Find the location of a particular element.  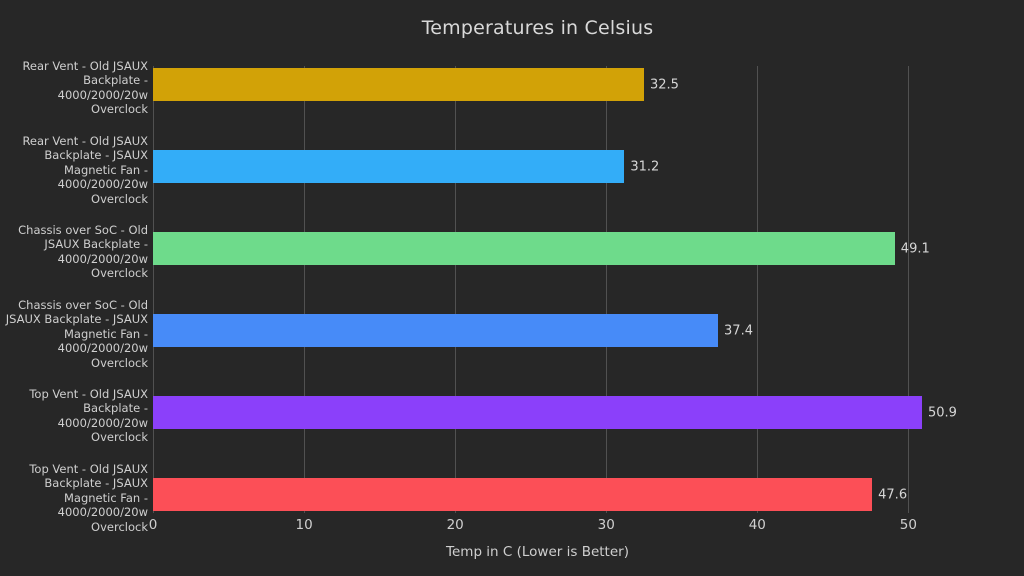

bar-4: 50.9 is located at coordinates (555, 412).